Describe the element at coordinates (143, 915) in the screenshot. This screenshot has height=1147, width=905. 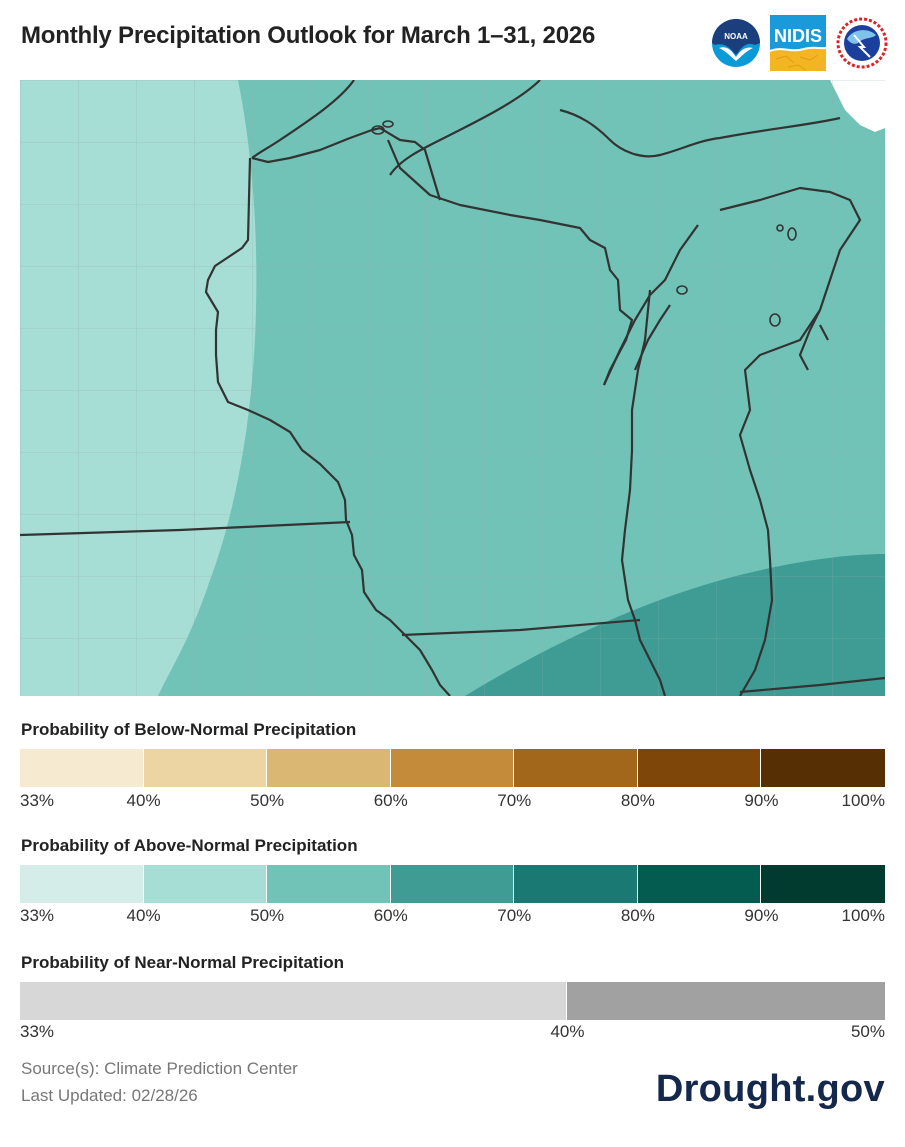
I see `legend-above-tick: 40%` at that location.